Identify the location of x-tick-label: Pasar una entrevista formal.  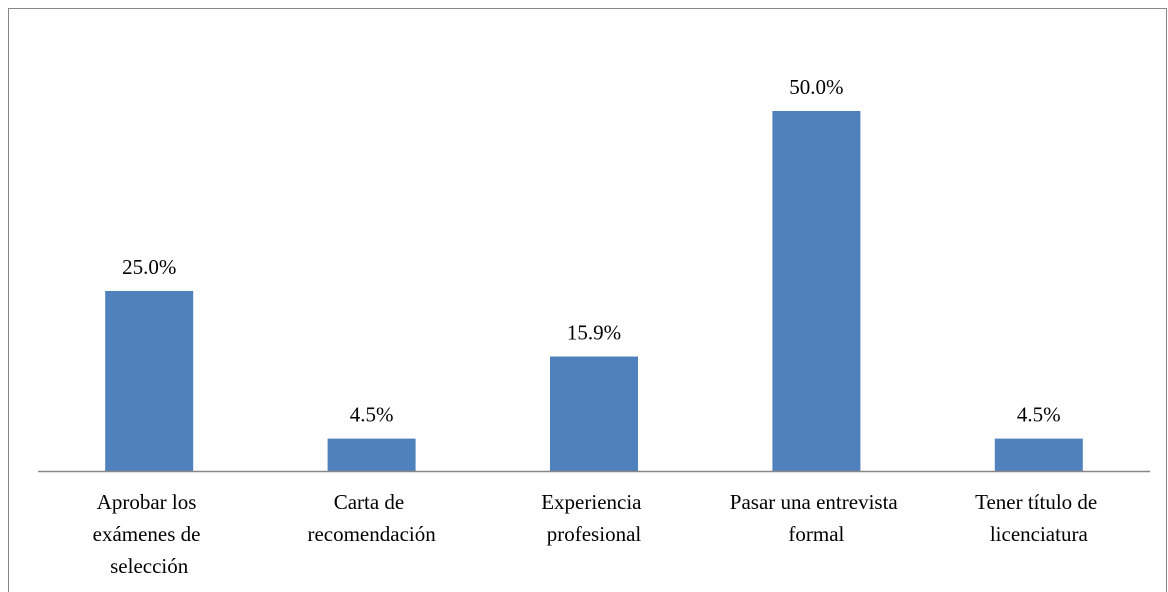
(816, 518).